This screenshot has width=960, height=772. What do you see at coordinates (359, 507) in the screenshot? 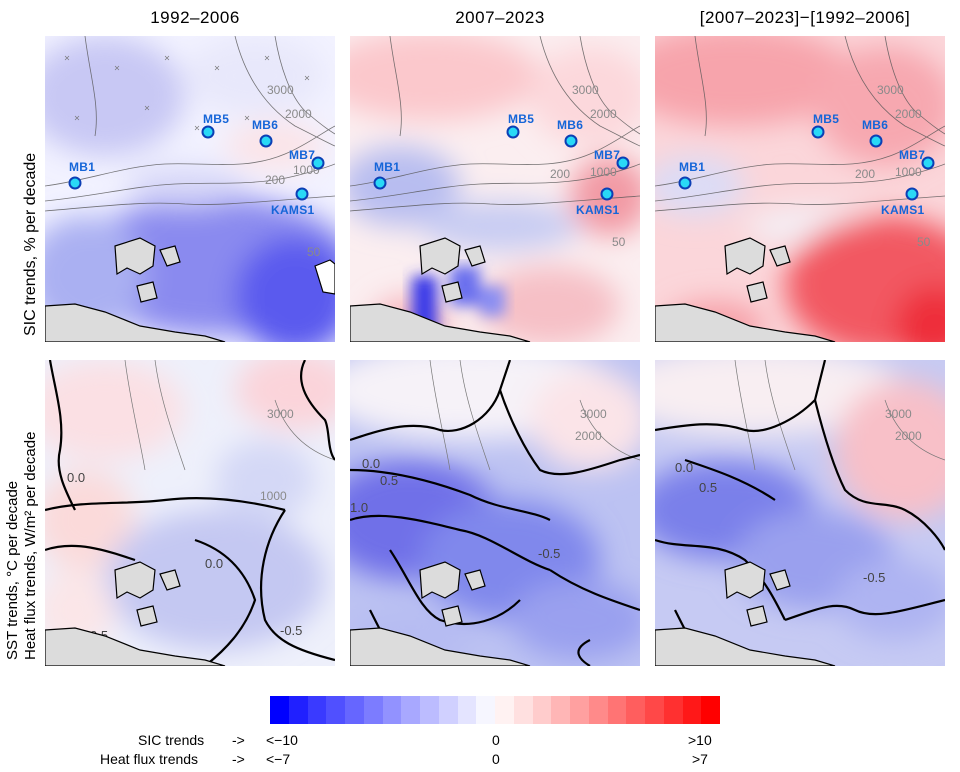
I see `svg-text: 1.0` at bounding box center [359, 507].